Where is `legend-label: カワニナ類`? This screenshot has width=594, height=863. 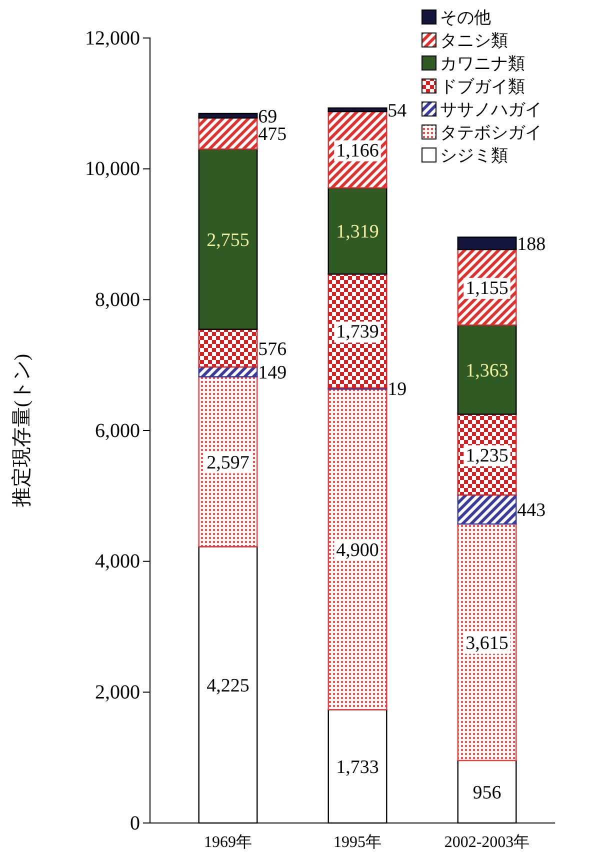 legend-label: カワニナ類 is located at coordinates (482, 63).